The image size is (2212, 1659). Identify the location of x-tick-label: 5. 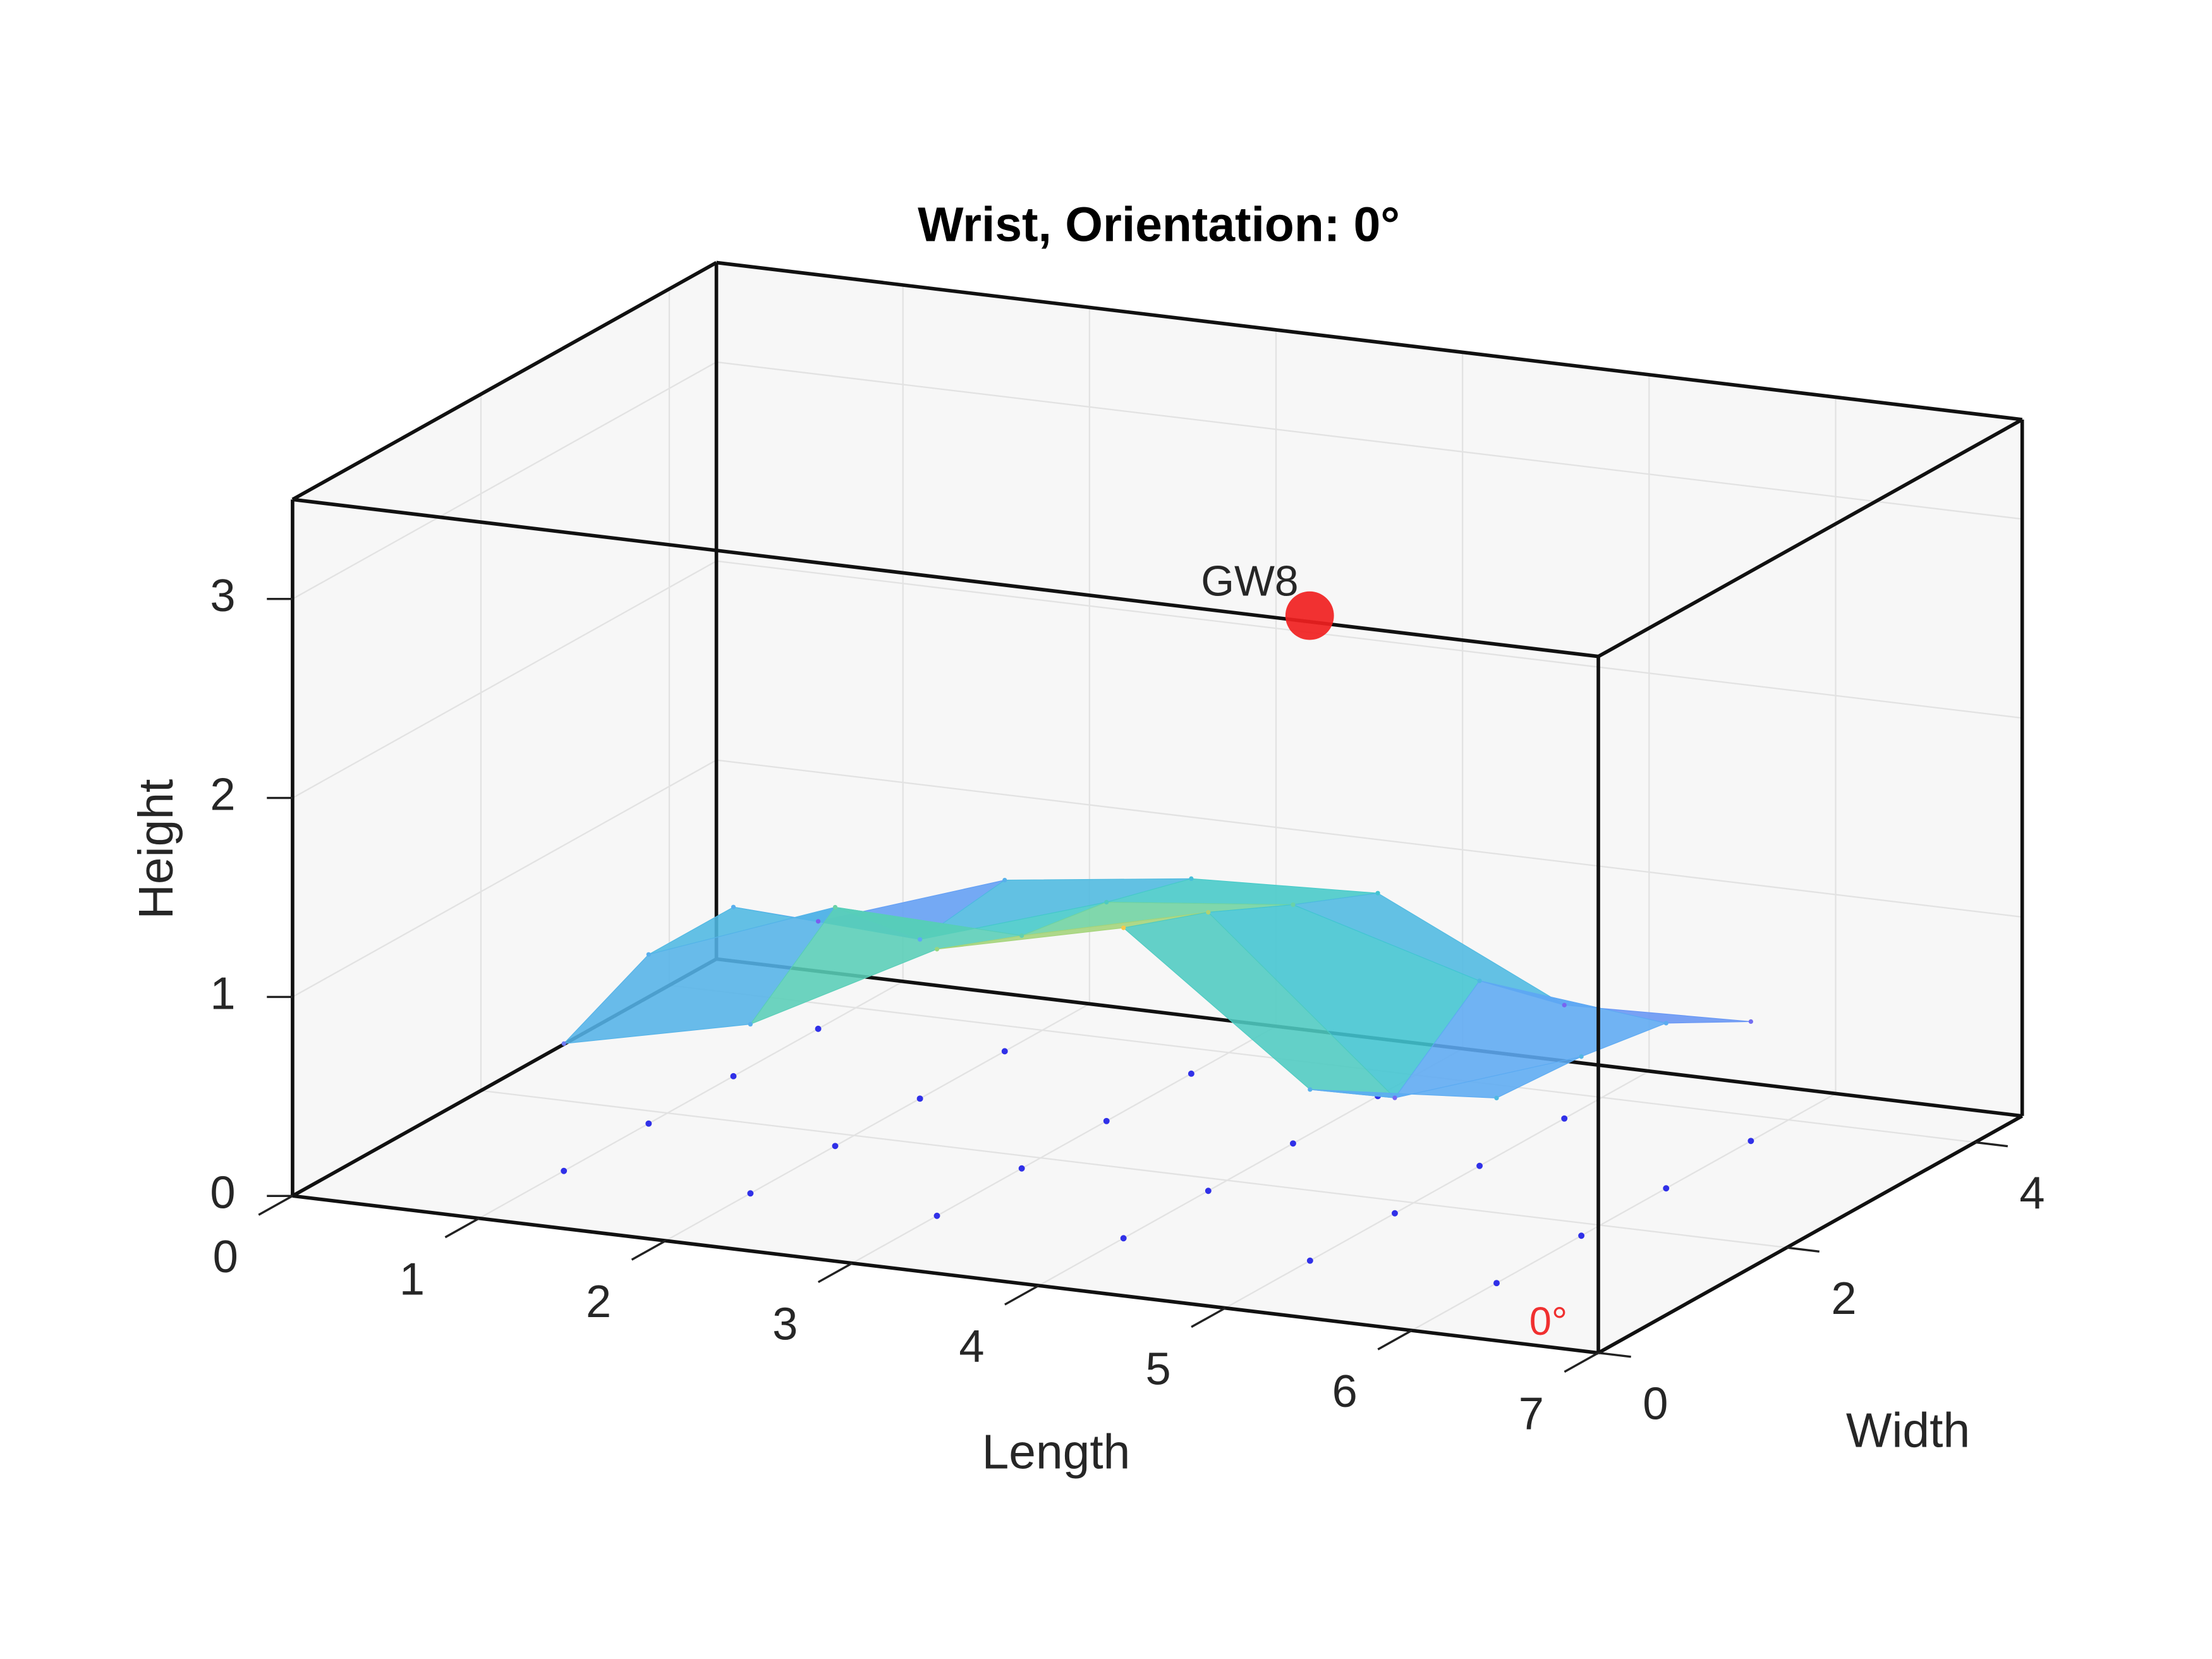
(1157, 1369).